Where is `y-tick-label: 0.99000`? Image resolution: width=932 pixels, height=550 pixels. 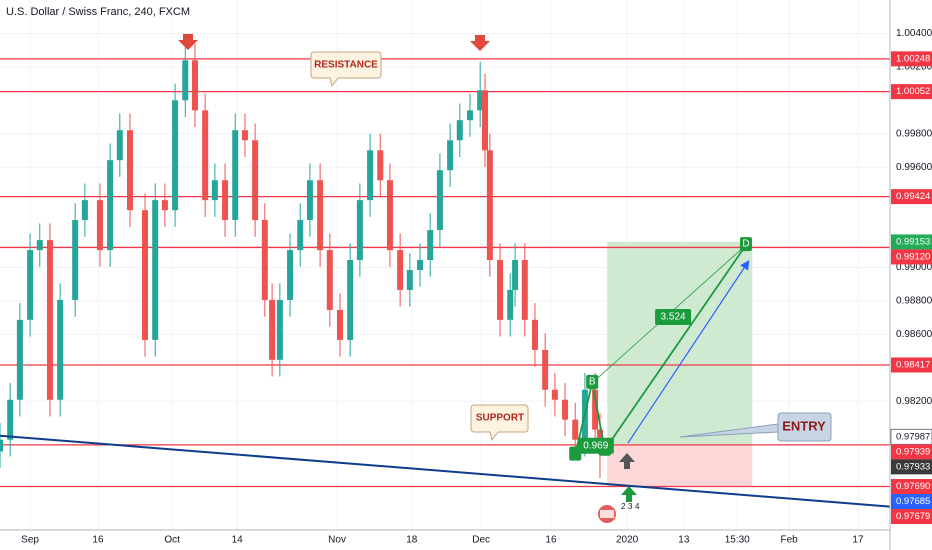 y-tick-label: 0.99000 is located at coordinates (914, 267).